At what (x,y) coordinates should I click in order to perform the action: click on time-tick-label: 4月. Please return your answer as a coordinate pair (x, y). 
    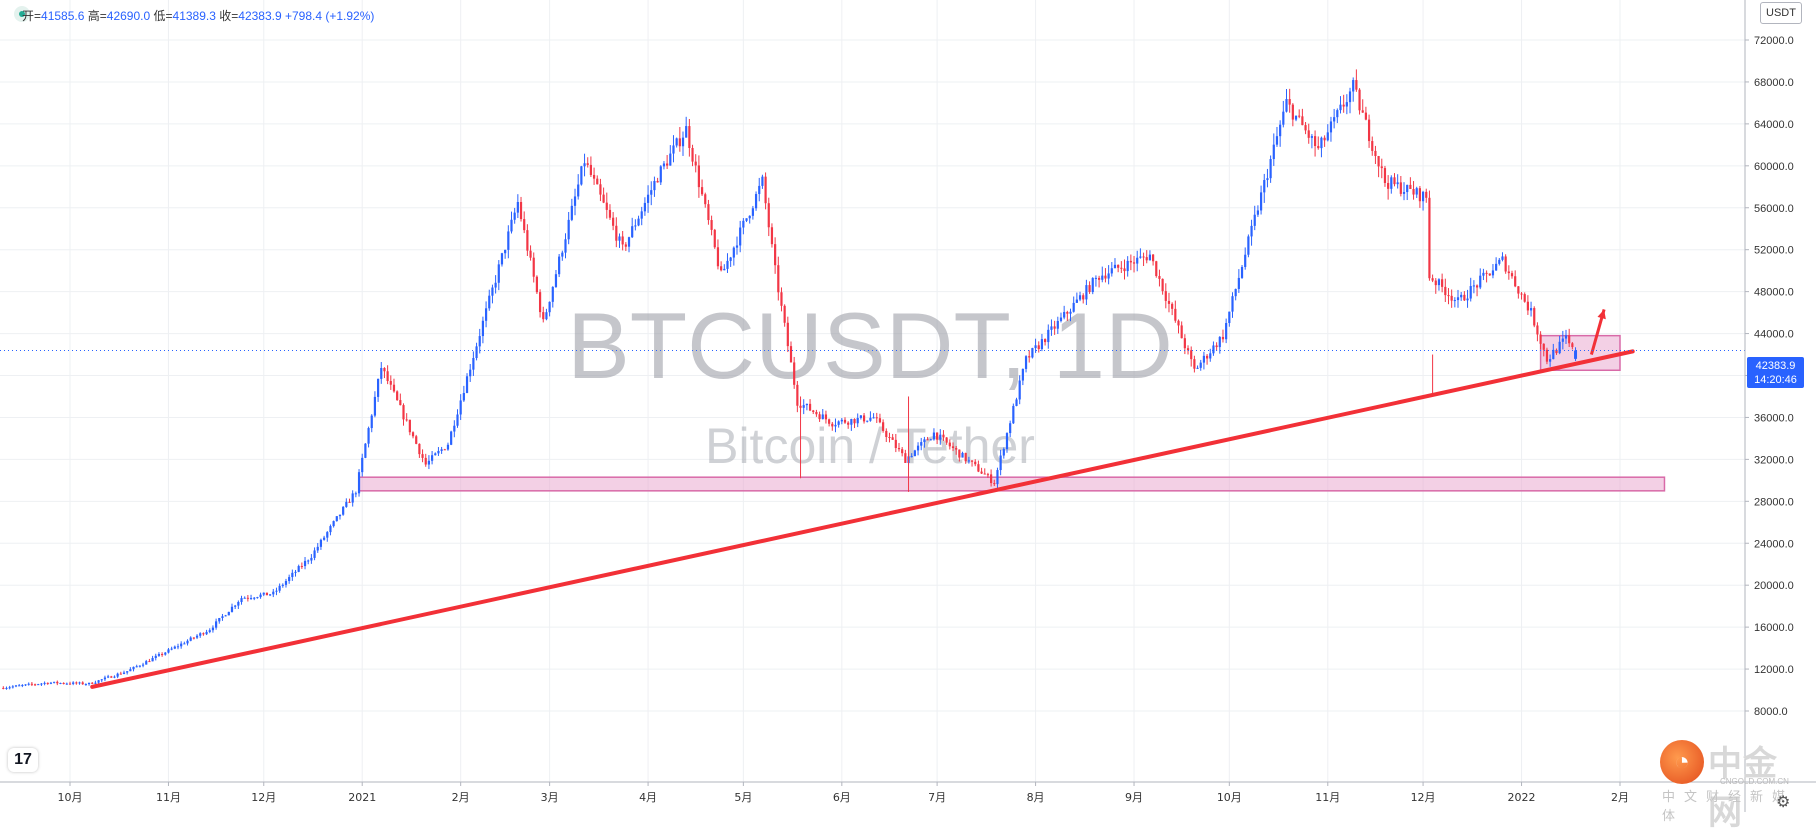
    Looking at the image, I should click on (648, 797).